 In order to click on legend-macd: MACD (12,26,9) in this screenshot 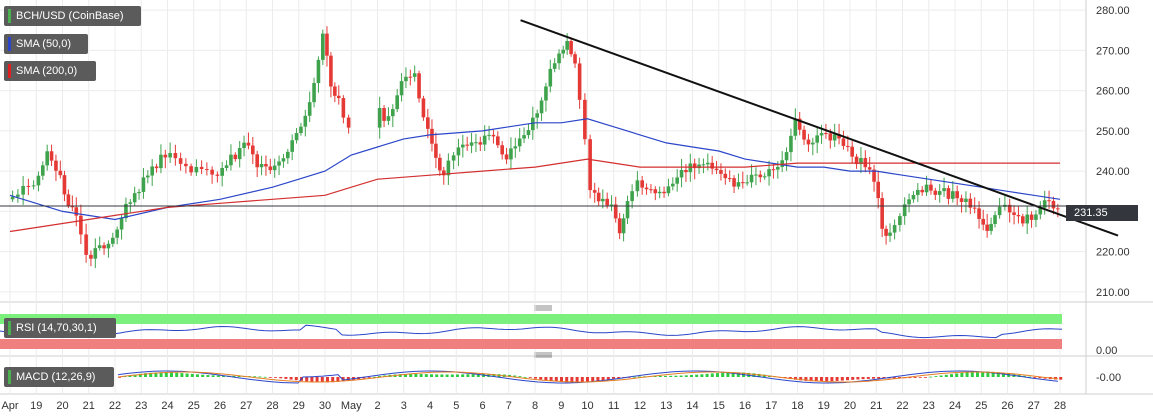, I will do `click(59, 377)`.